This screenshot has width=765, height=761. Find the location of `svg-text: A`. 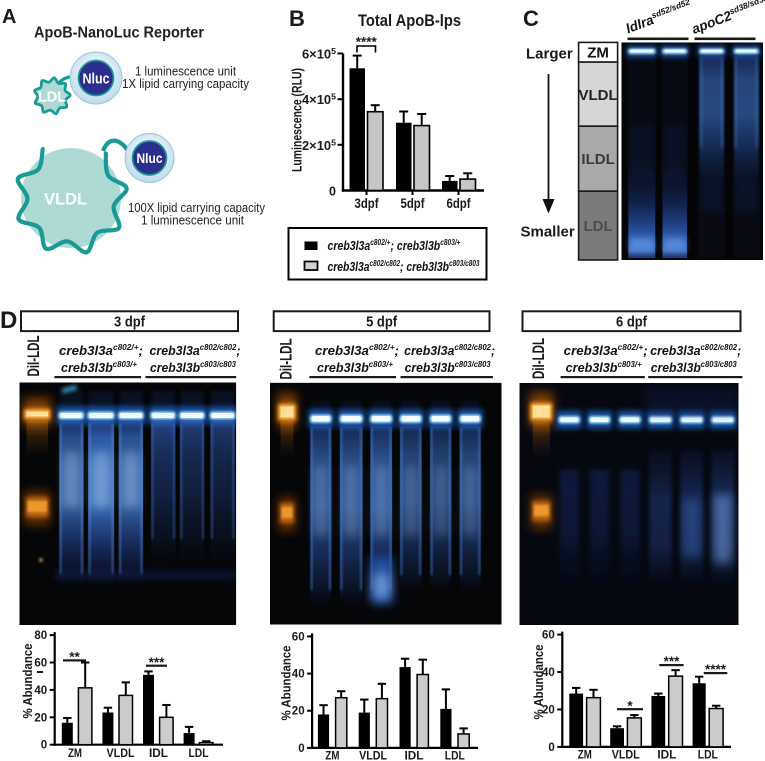

svg-text: A is located at coordinates (9, 17).